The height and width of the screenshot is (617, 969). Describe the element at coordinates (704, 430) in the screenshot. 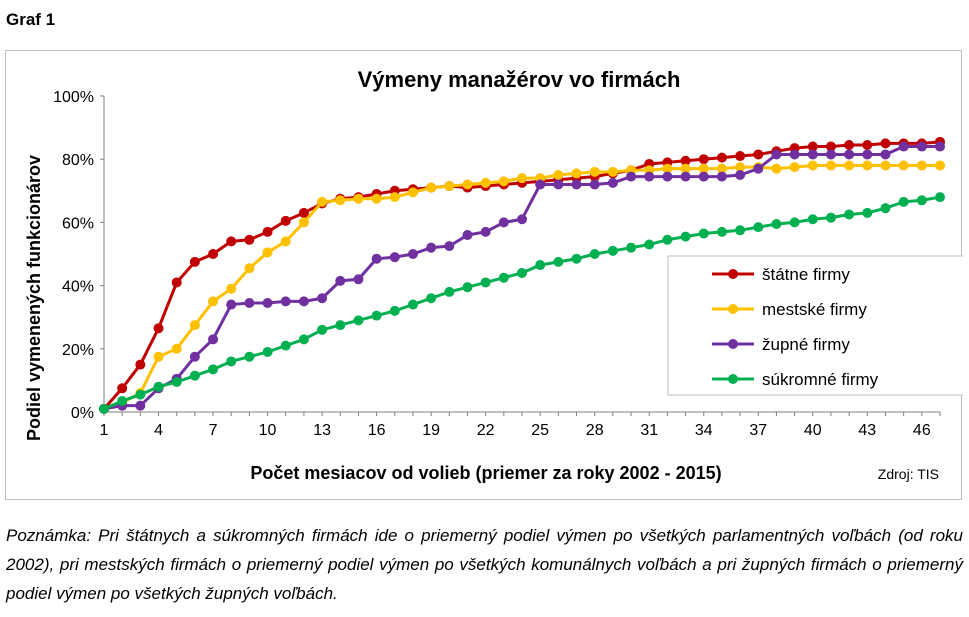

I see `x-tick-label: 34` at that location.